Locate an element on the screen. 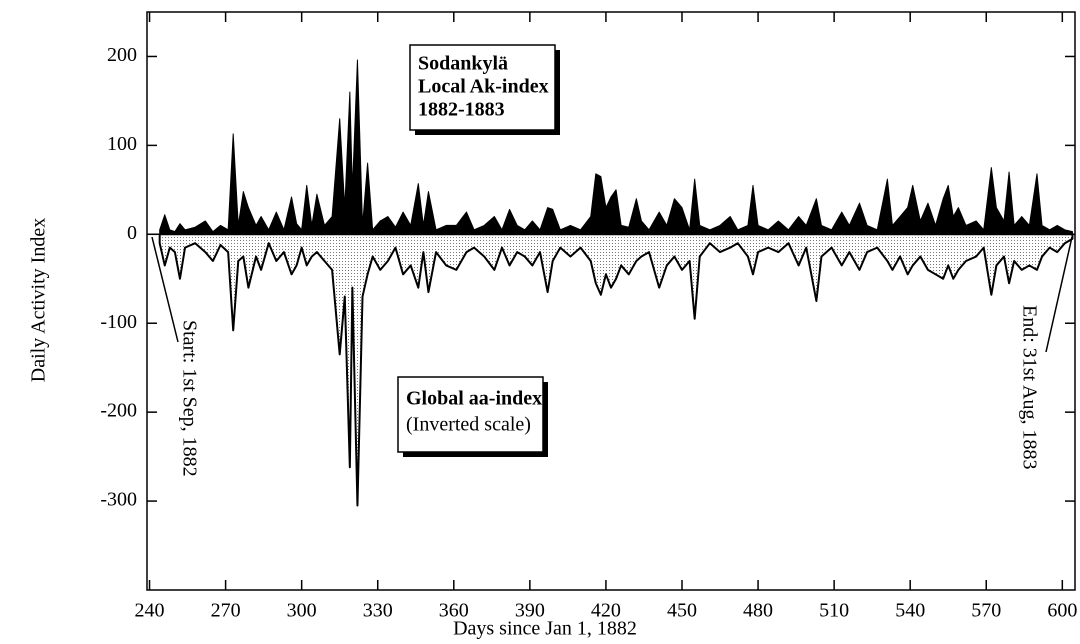 The height and width of the screenshot is (644, 1080). x-axis-label: Days since Jan 1, 1882 is located at coordinates (545, 629).